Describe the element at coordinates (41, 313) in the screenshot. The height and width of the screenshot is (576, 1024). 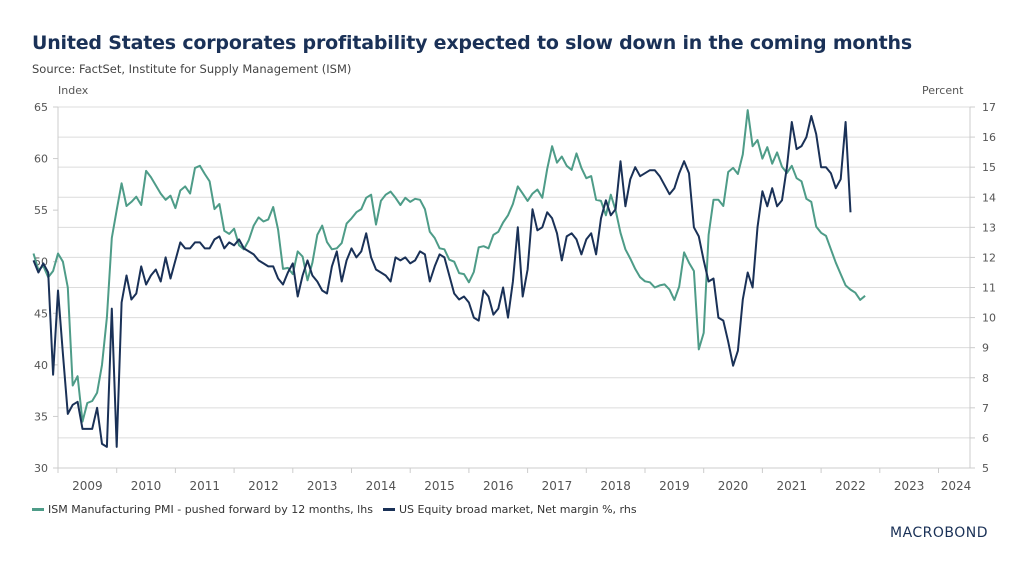
I see `left-tick-label: 45` at that location.